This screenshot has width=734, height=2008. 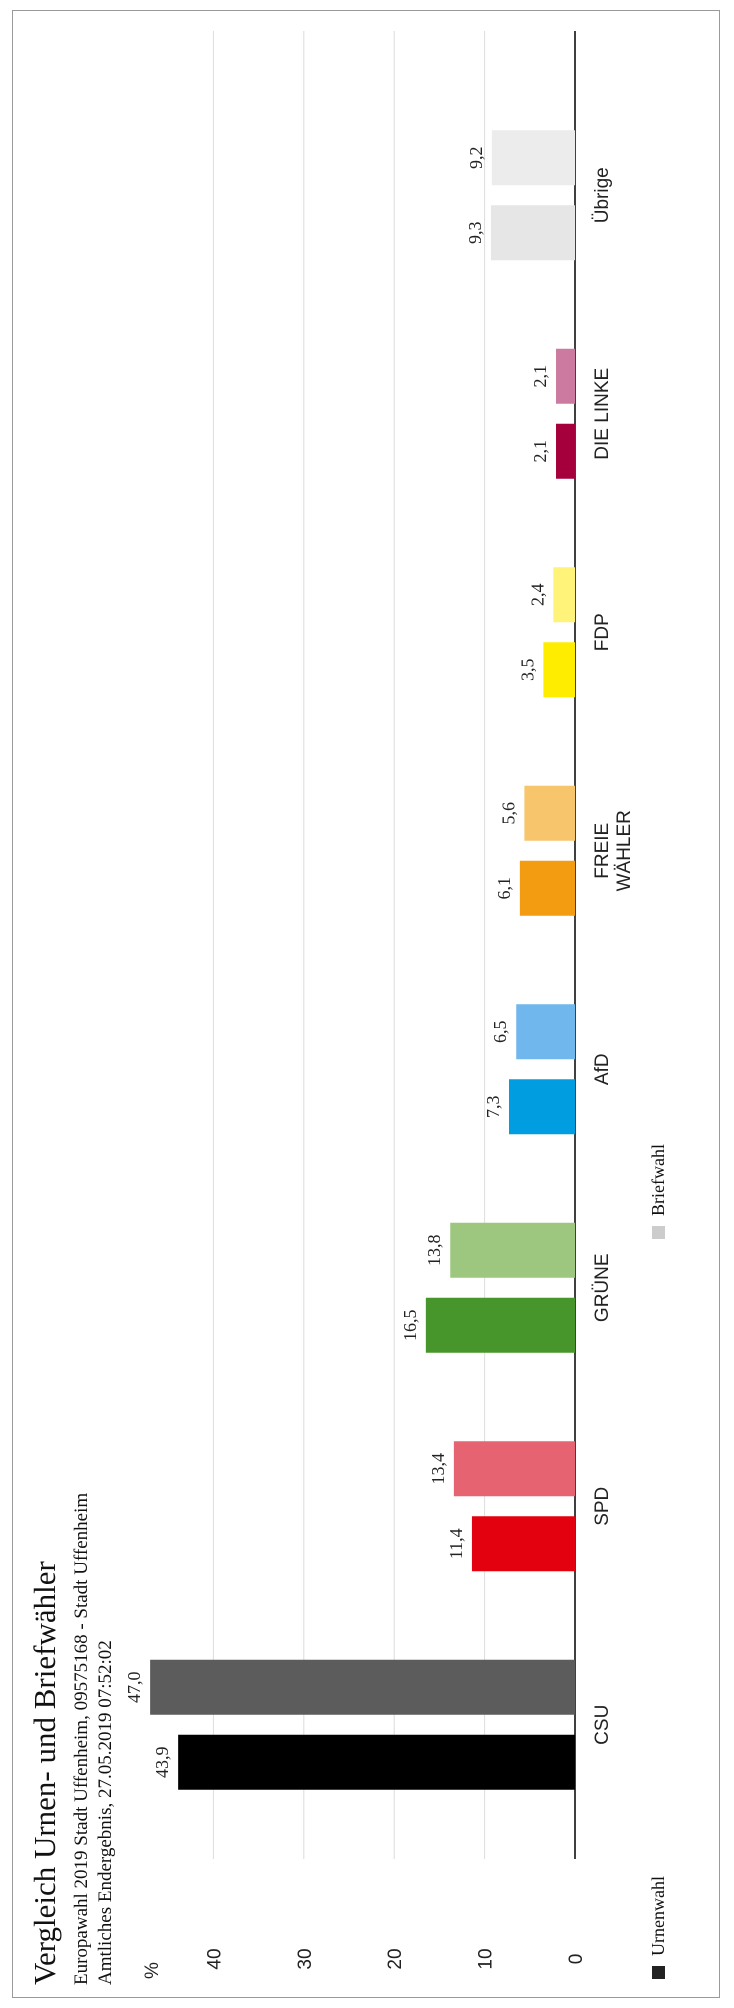 I want to click on legend-item-briefwahl: Briefwahl, so click(x=658, y=1191).